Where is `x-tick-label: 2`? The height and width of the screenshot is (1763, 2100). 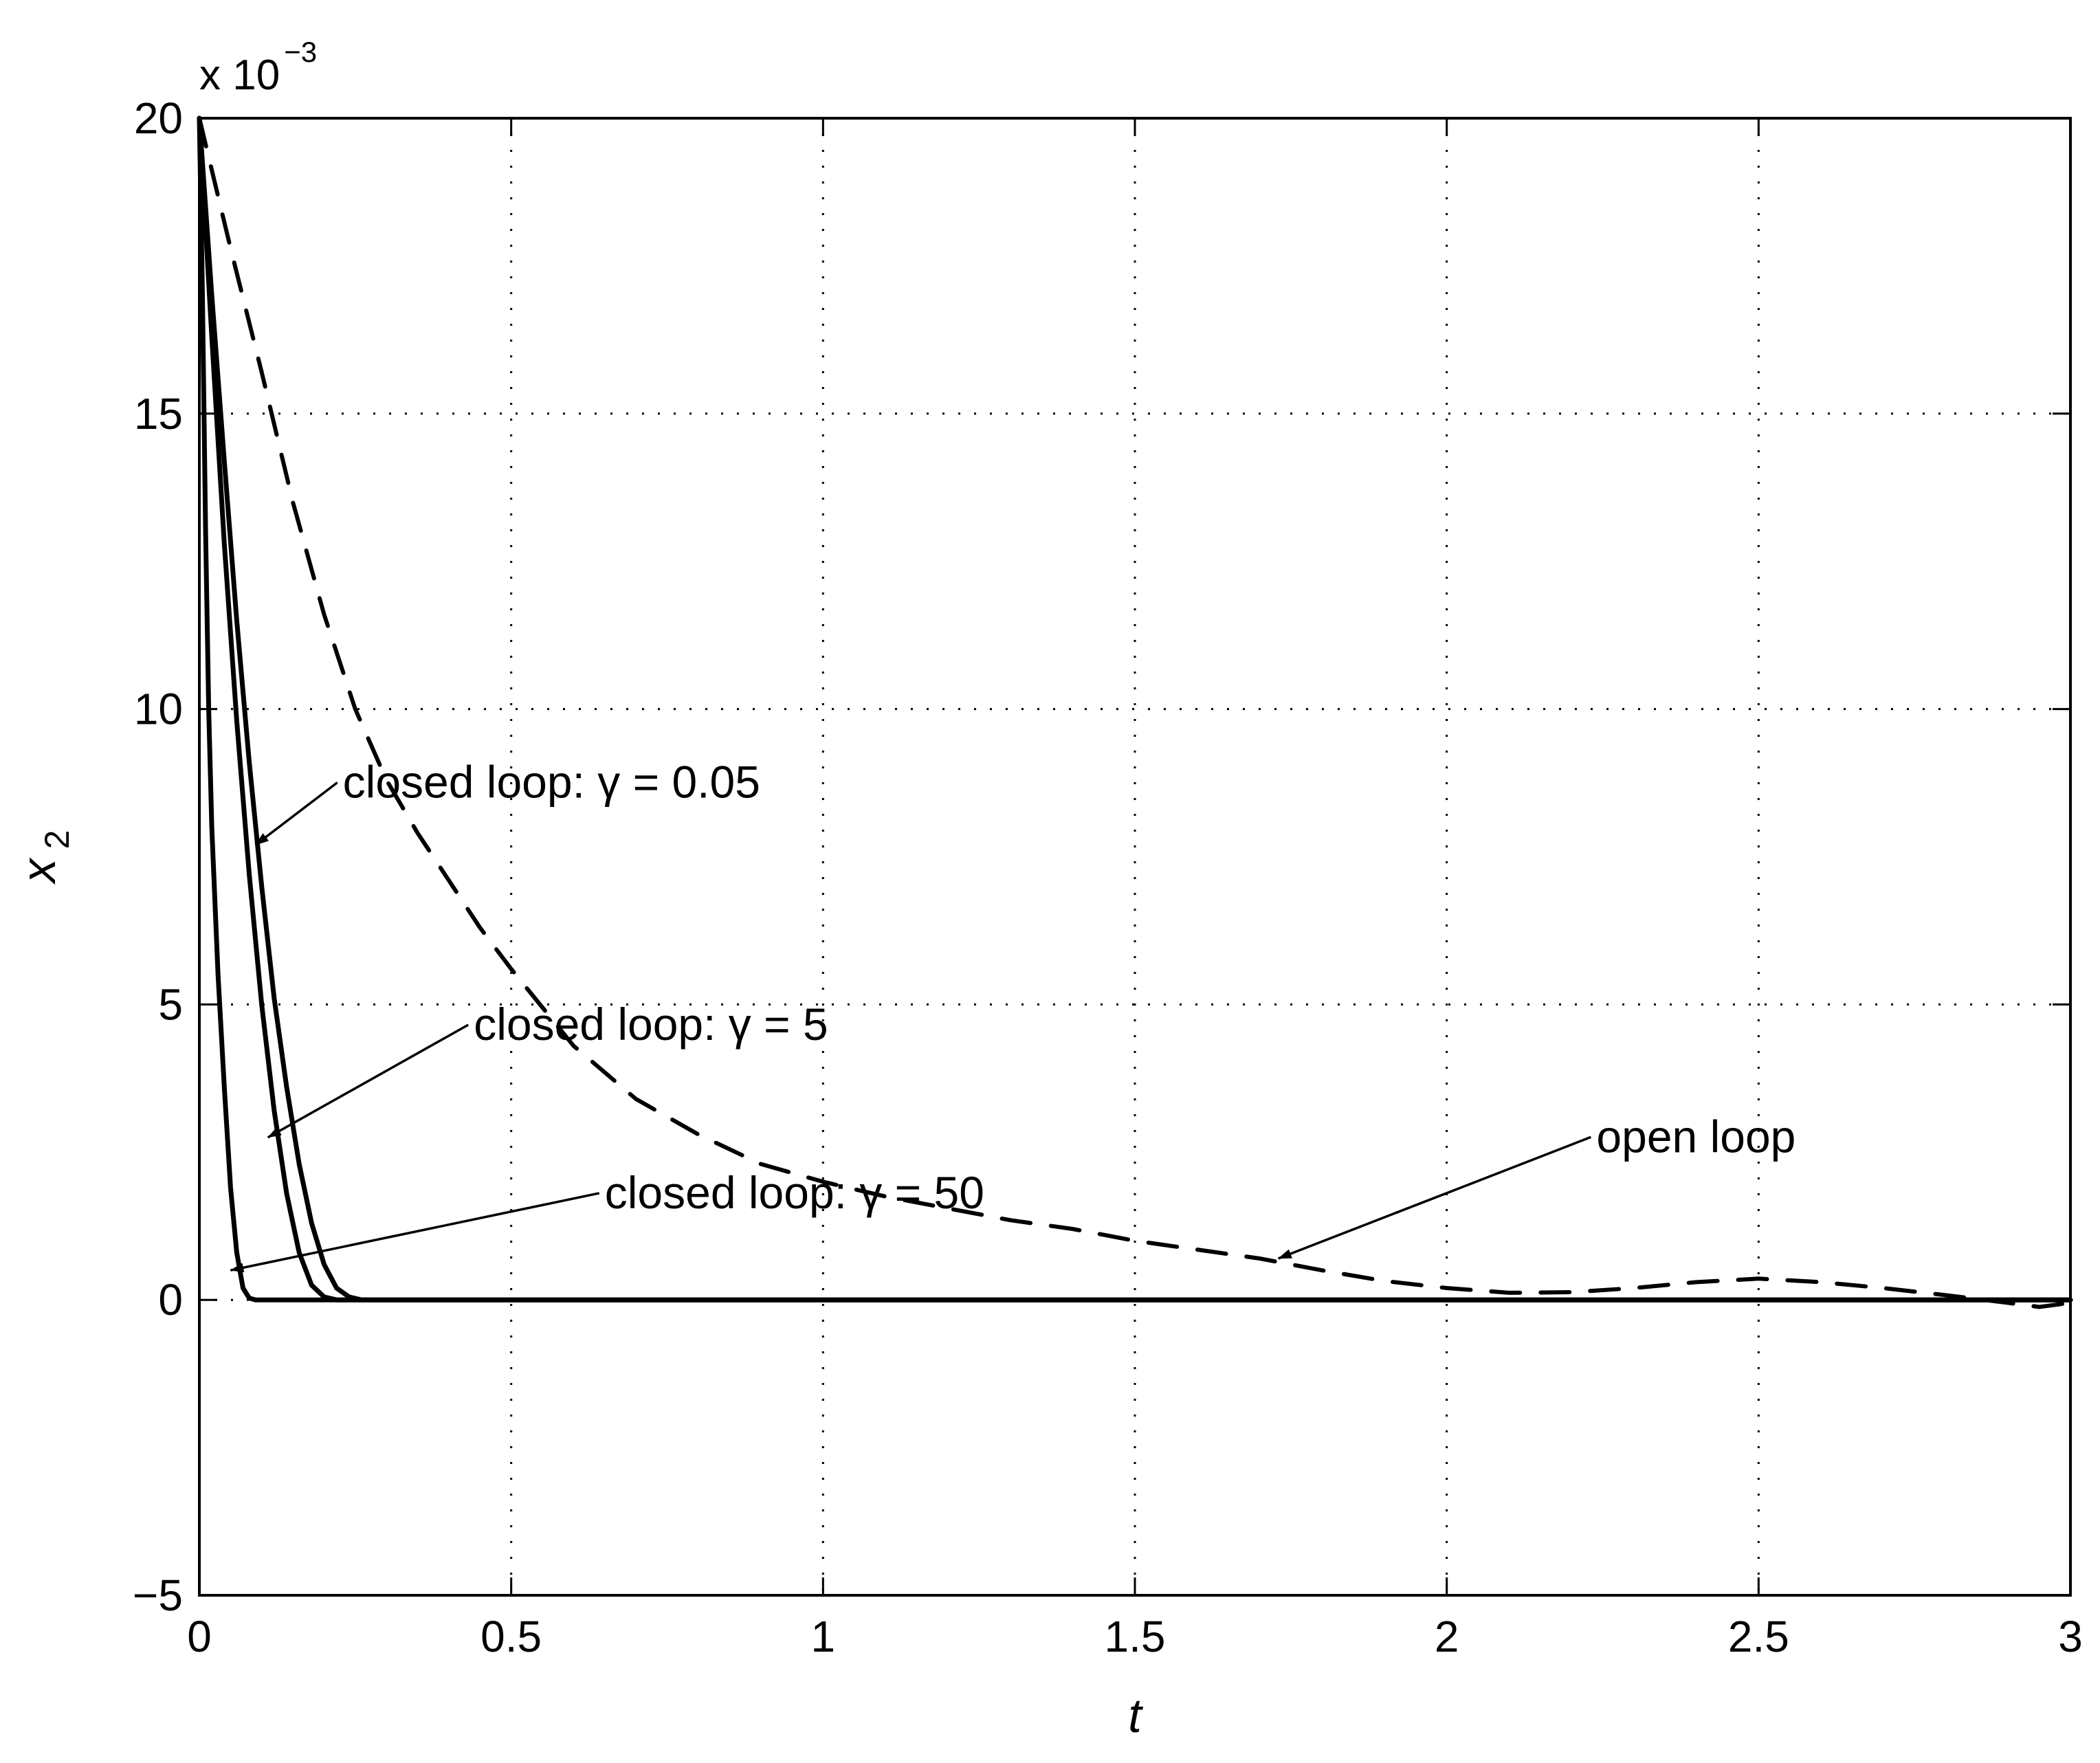
x-tick-label: 2 is located at coordinates (1447, 1636).